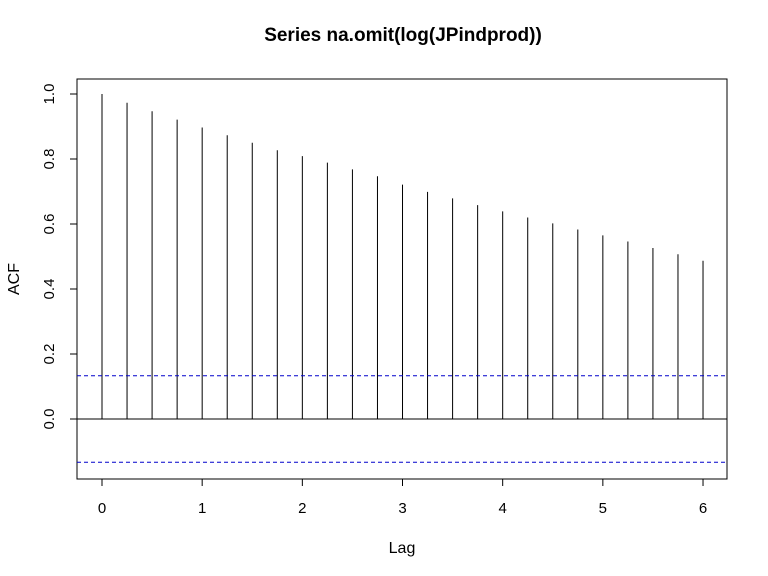  What do you see at coordinates (302, 508) in the screenshot?
I see `x-tick-label: 2` at bounding box center [302, 508].